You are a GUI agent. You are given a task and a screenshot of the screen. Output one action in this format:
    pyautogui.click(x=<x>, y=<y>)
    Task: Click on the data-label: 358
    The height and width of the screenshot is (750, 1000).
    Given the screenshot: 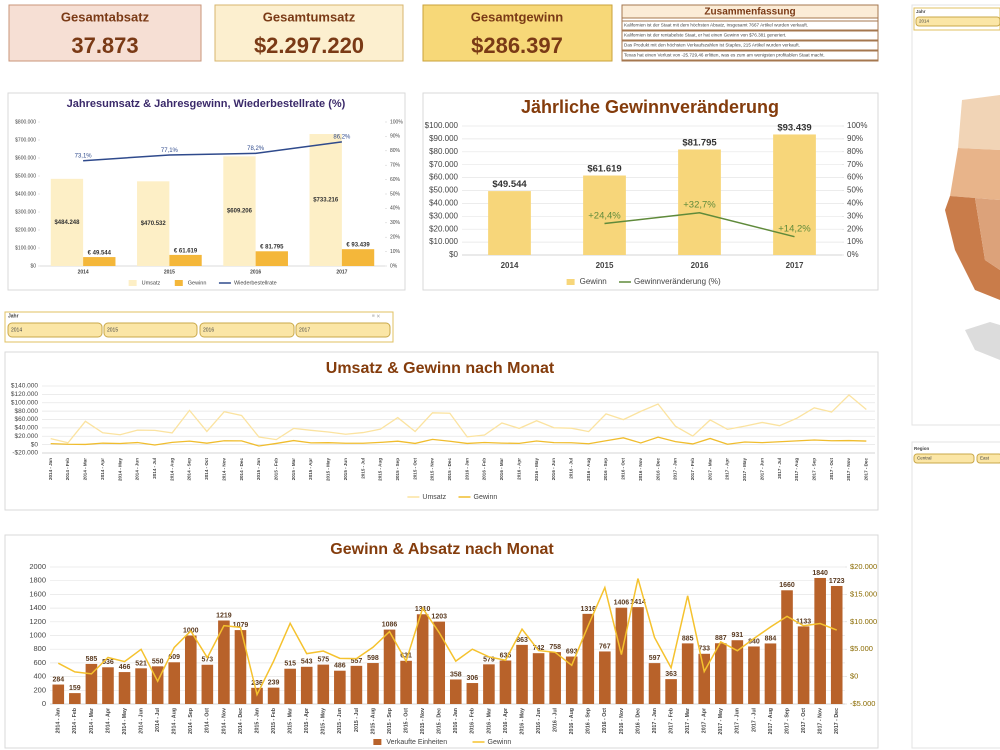 What is the action you would take?
    pyautogui.click(x=456, y=674)
    